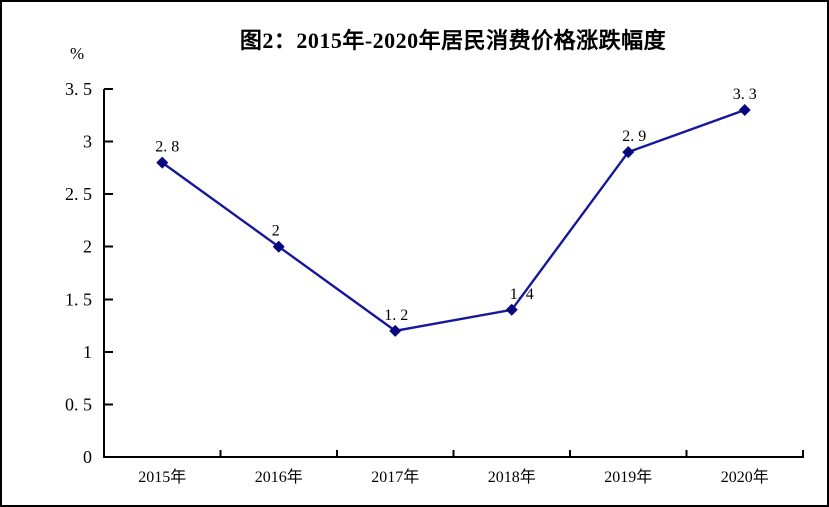 Image resolution: width=829 pixels, height=507 pixels. What do you see at coordinates (87, 457) in the screenshot?
I see `y-axis-tick-label: 0` at bounding box center [87, 457].